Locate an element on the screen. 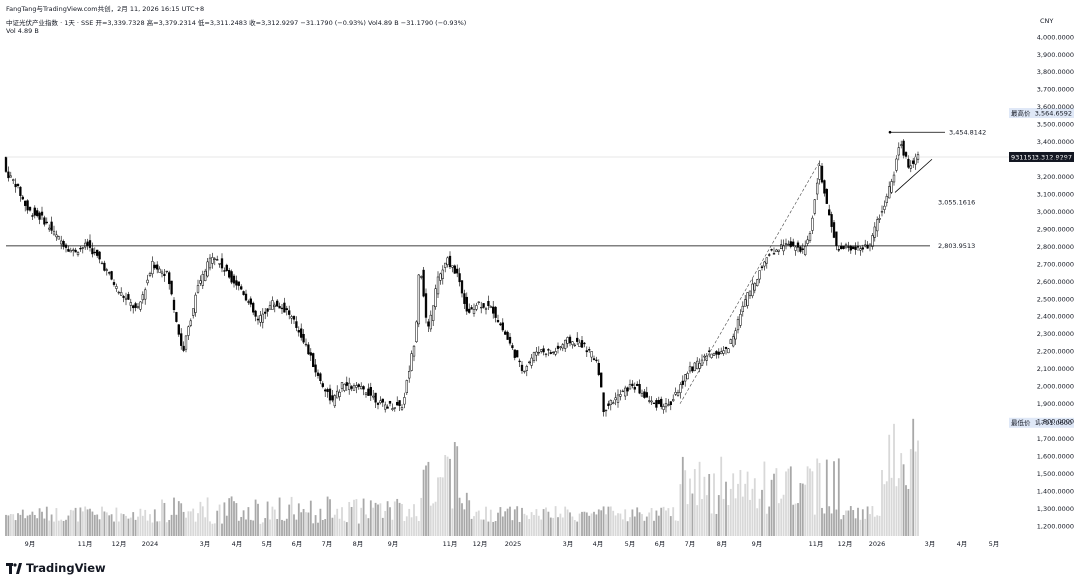 This screenshot has width=1080, height=583. tradingview-logo: TradingView is located at coordinates (56, 568).